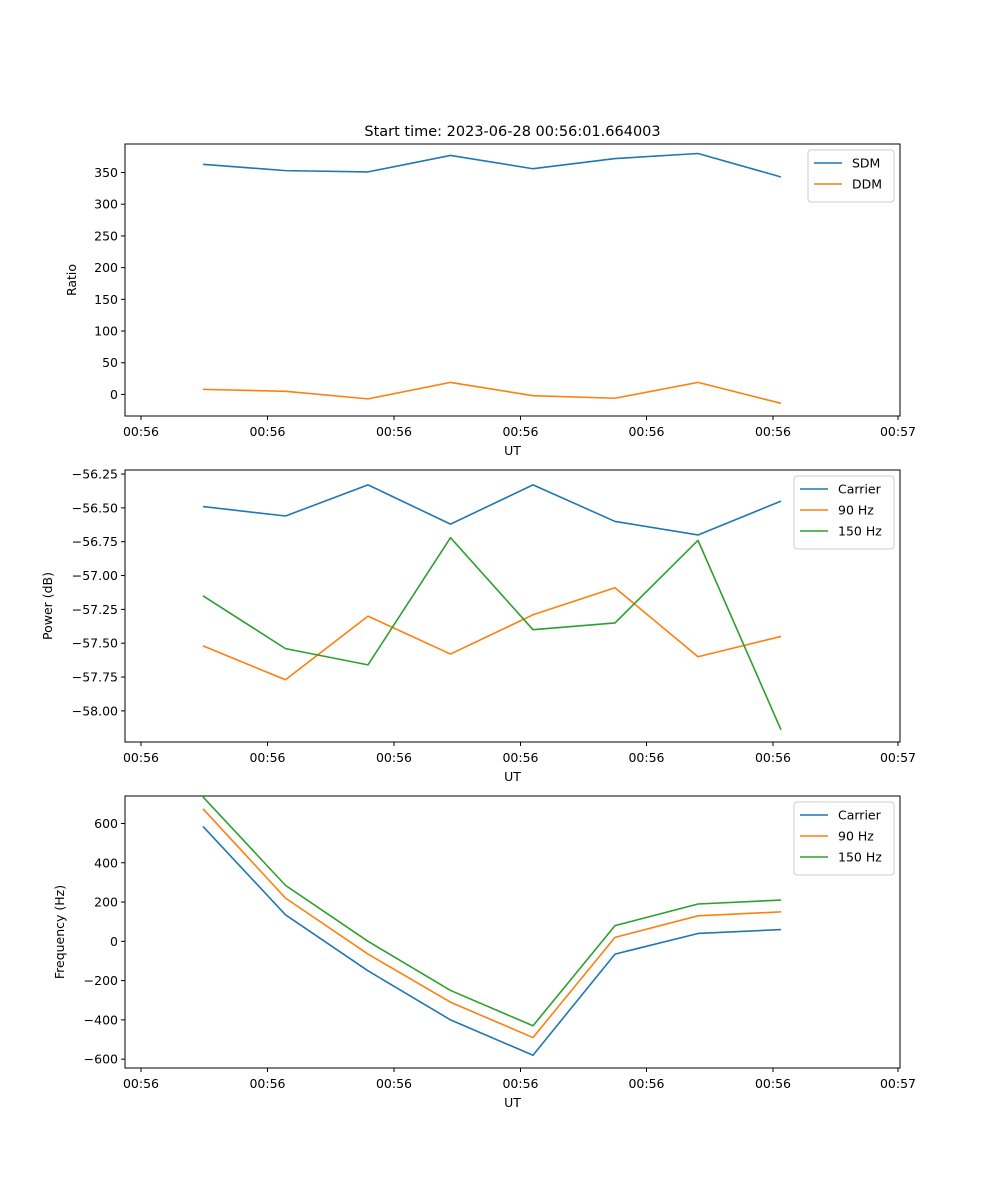  What do you see at coordinates (106, 862) in the screenshot?
I see `y-tick-label: 400` at bounding box center [106, 862].